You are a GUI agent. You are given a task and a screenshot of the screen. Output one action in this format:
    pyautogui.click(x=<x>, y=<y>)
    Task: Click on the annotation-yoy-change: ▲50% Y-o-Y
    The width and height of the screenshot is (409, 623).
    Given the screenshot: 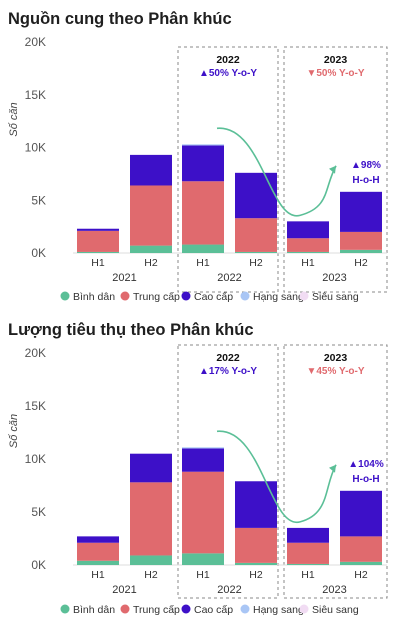 What is the action you would take?
    pyautogui.click(x=228, y=73)
    